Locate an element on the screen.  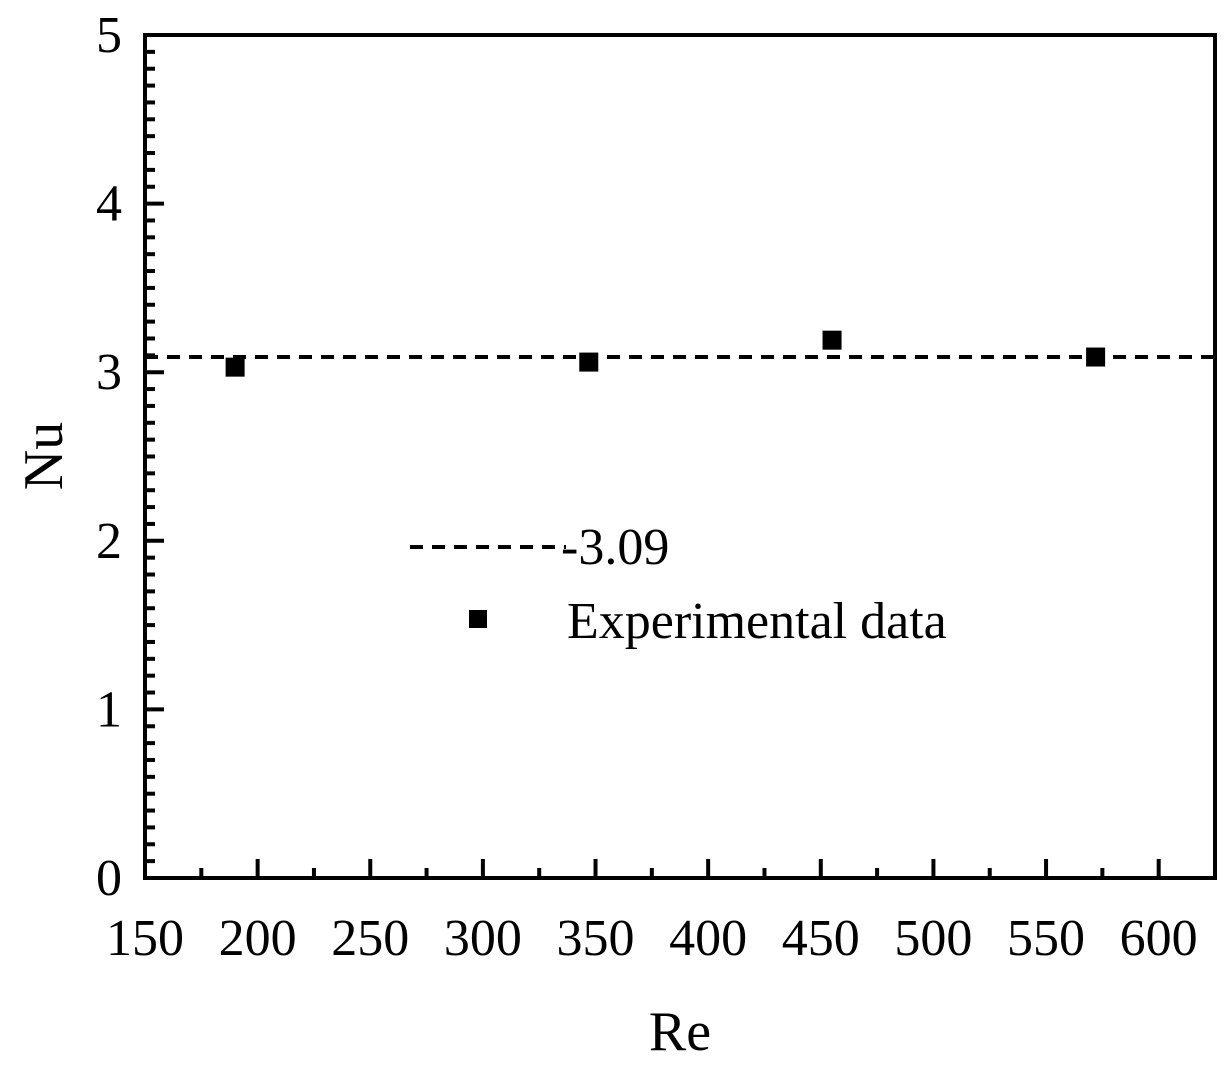
x-tick-label: 350 is located at coordinates (596, 938).